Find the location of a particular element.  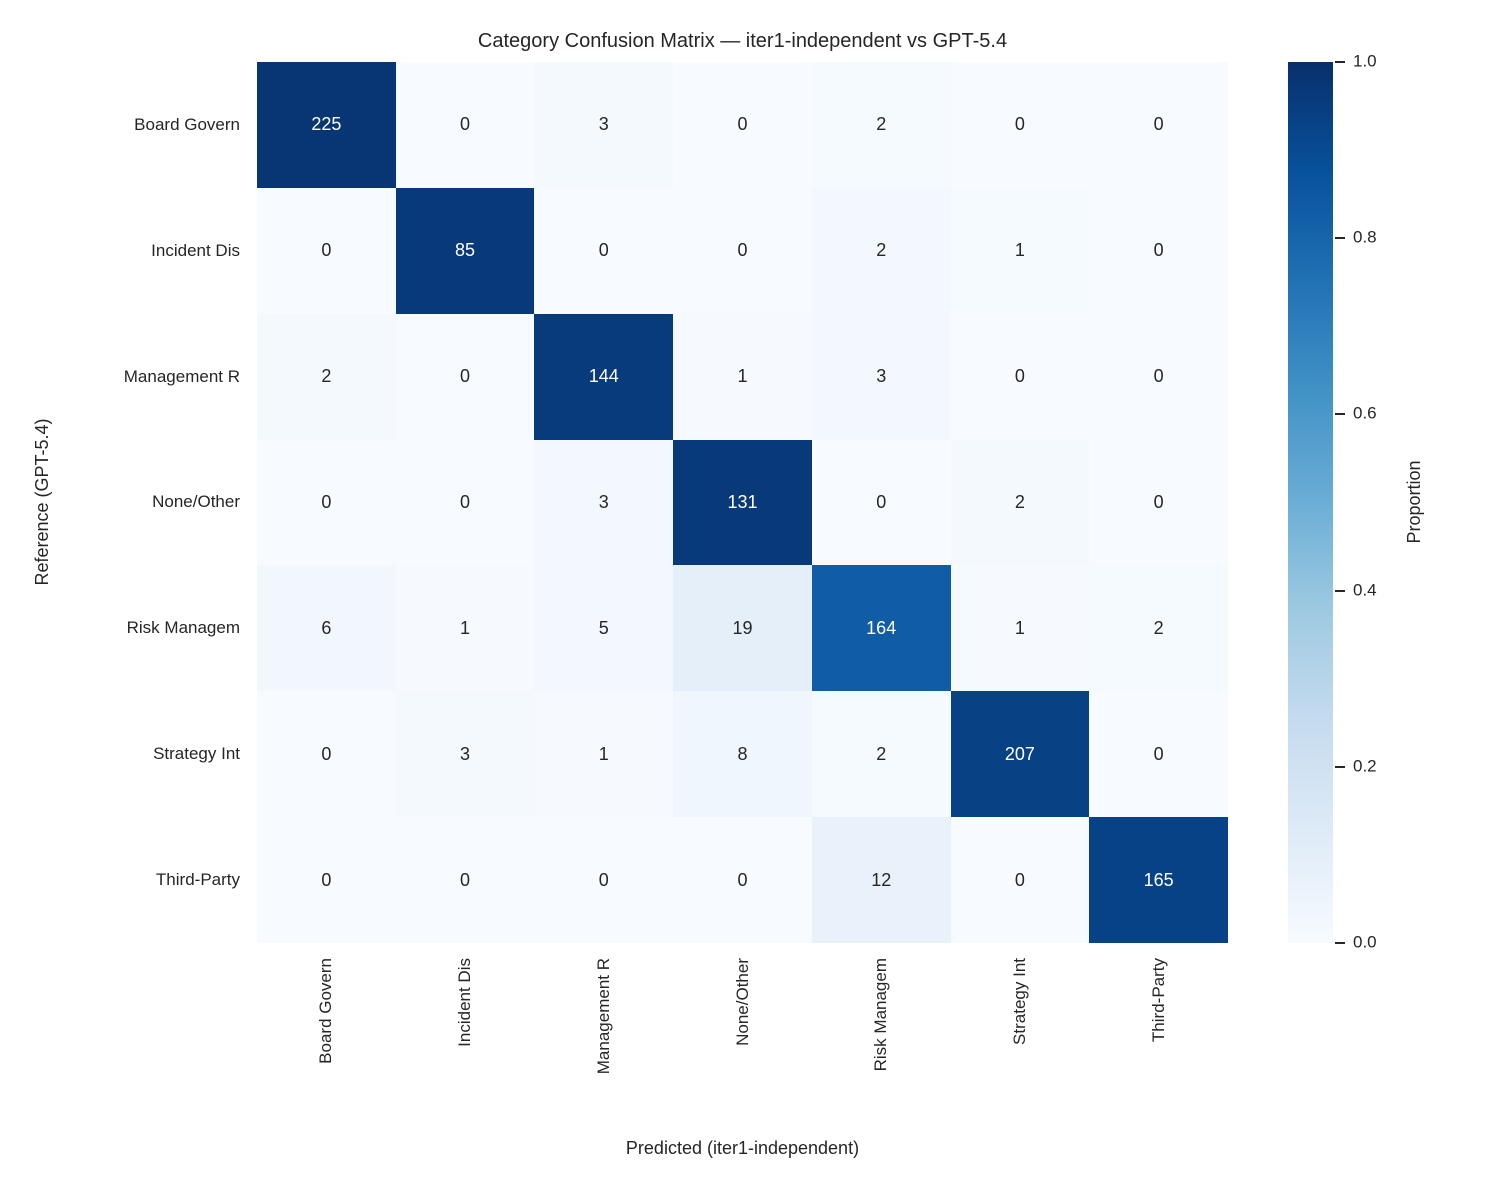

y-tick-label: Risk Managem is located at coordinates (183, 628).